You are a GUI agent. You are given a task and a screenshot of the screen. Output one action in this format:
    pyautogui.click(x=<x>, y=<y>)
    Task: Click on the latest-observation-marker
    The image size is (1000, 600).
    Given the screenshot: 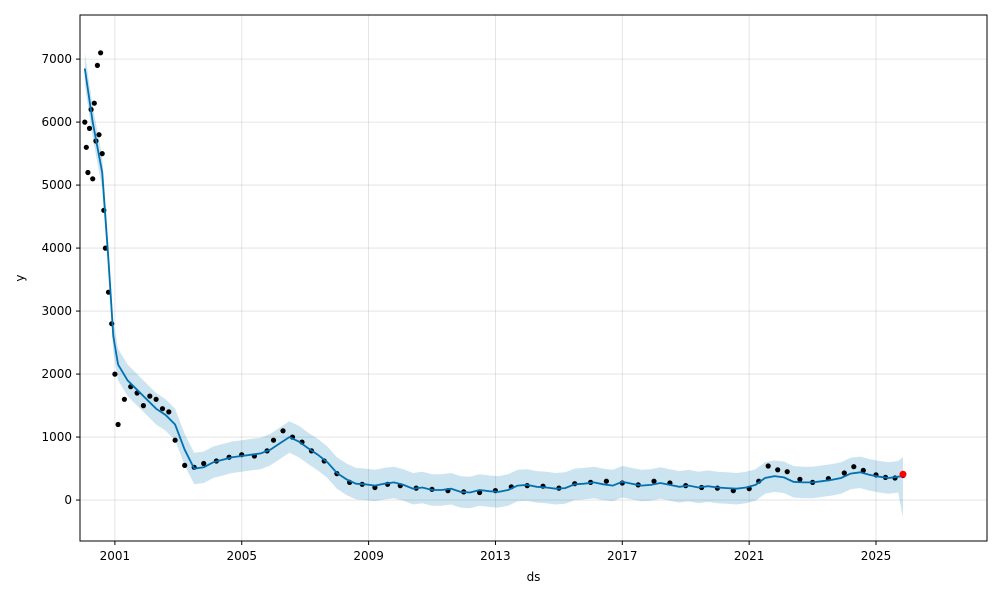 What is the action you would take?
    pyautogui.click(x=903, y=474)
    